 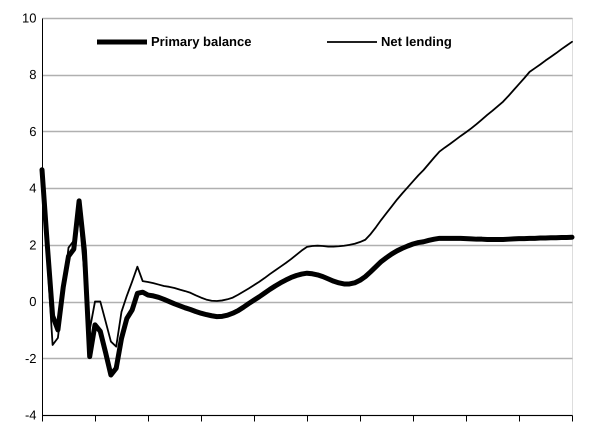 What do you see at coordinates (32, 131) in the screenshot?
I see `y-tick-label: 6` at bounding box center [32, 131].